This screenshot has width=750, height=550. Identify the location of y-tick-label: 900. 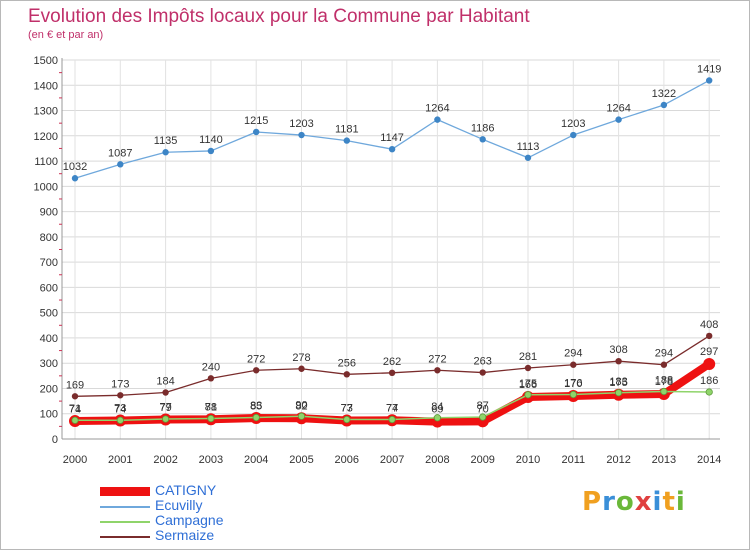
(49, 213).